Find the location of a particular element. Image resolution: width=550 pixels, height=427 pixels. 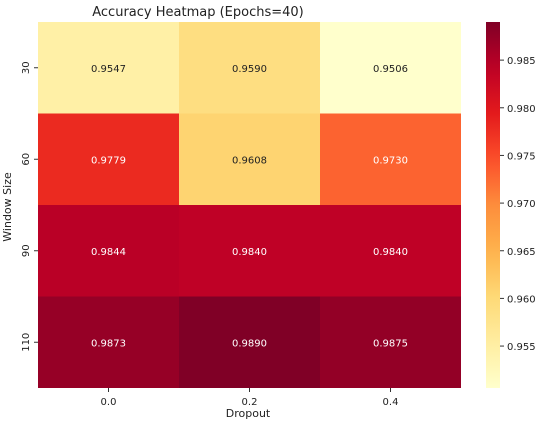

cell-value-label: 0.9506 is located at coordinates (390, 69).